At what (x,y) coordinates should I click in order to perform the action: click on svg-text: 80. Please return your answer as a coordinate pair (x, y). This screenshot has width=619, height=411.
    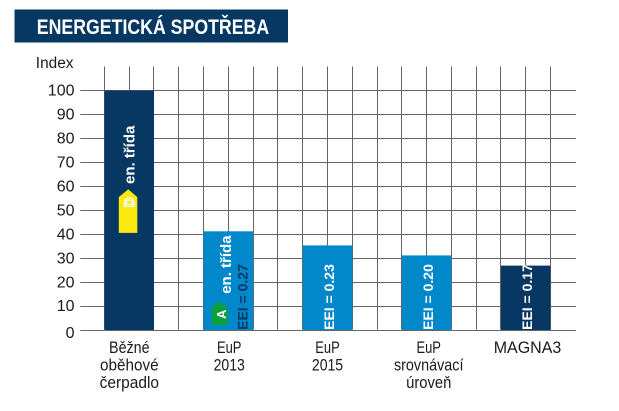
    Looking at the image, I should click on (66, 139).